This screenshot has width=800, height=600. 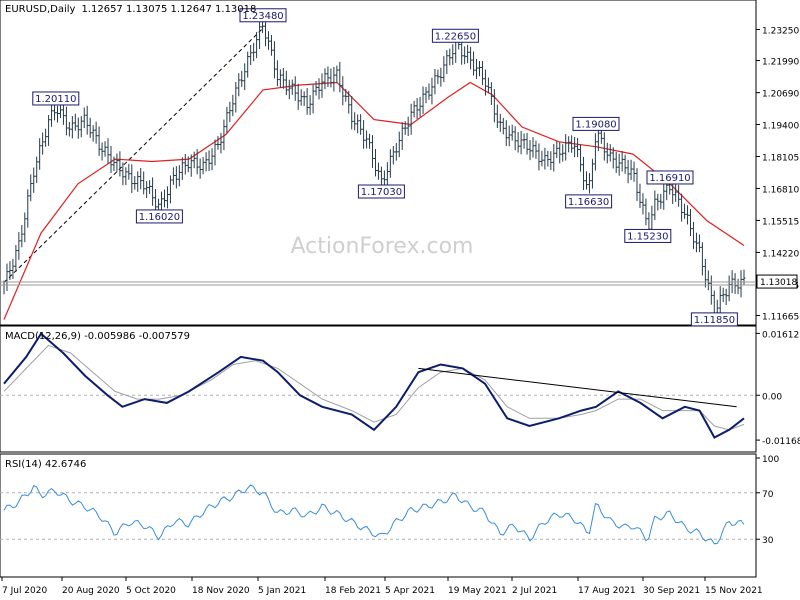 I want to click on x-tick-label: 20 Aug 2020, so click(x=91, y=591).